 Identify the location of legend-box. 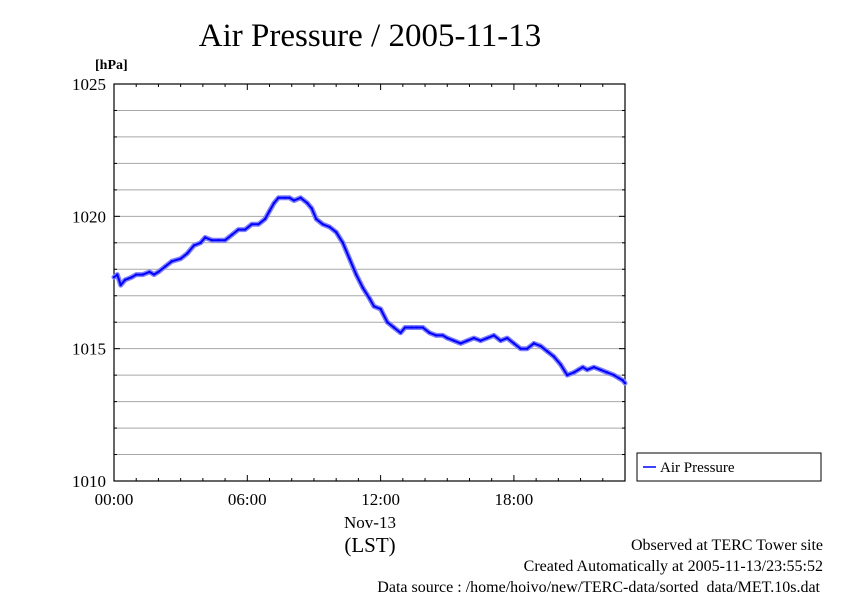
(729, 467).